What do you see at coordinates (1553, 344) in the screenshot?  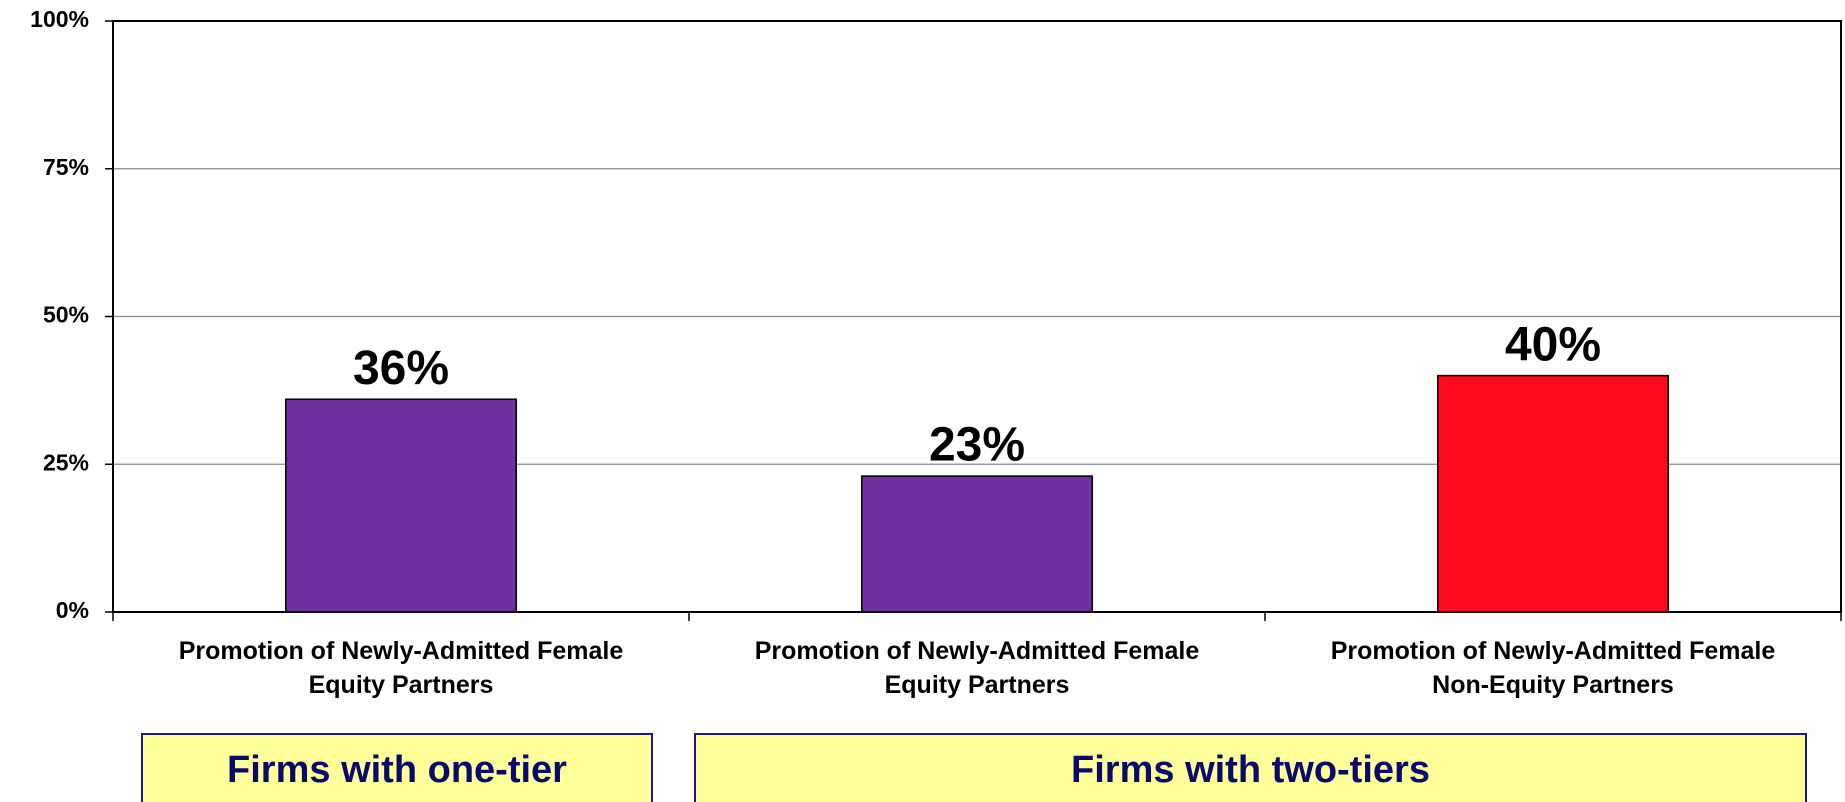 I see `value-label: 40%` at bounding box center [1553, 344].